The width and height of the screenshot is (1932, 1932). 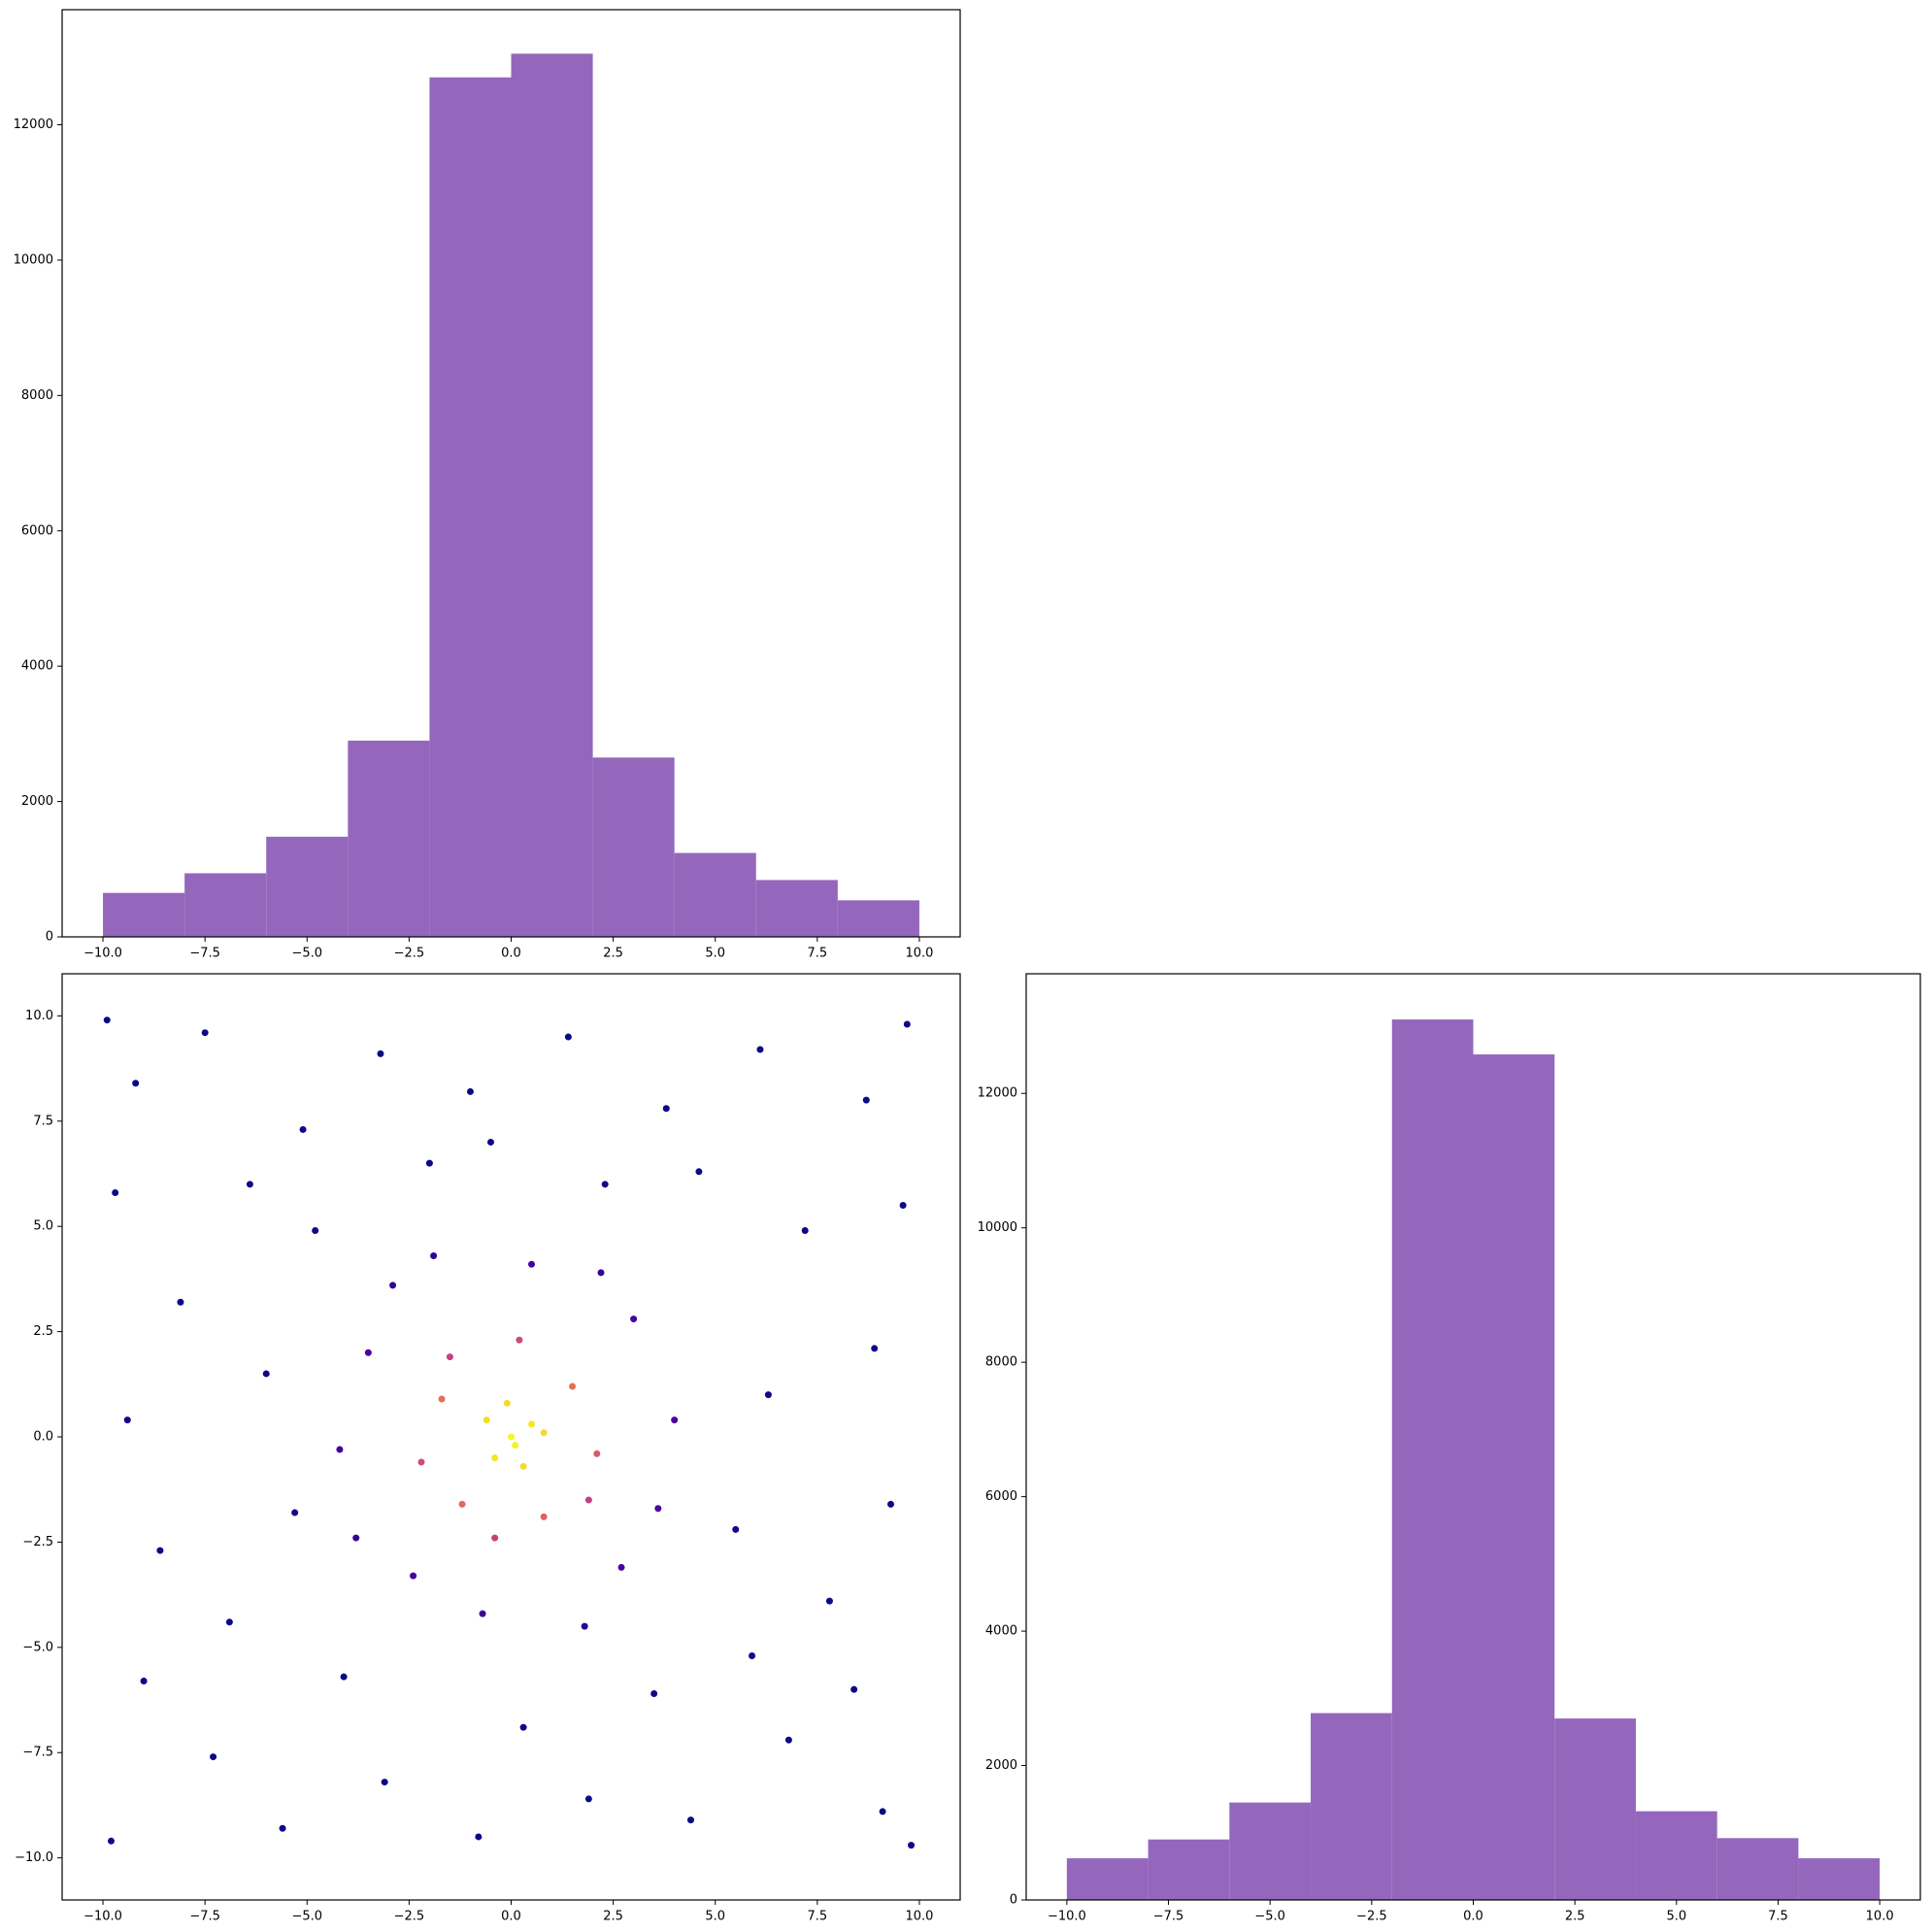 What do you see at coordinates (511, 954) in the screenshot?
I see `x-tick-label: 0.0` at bounding box center [511, 954].